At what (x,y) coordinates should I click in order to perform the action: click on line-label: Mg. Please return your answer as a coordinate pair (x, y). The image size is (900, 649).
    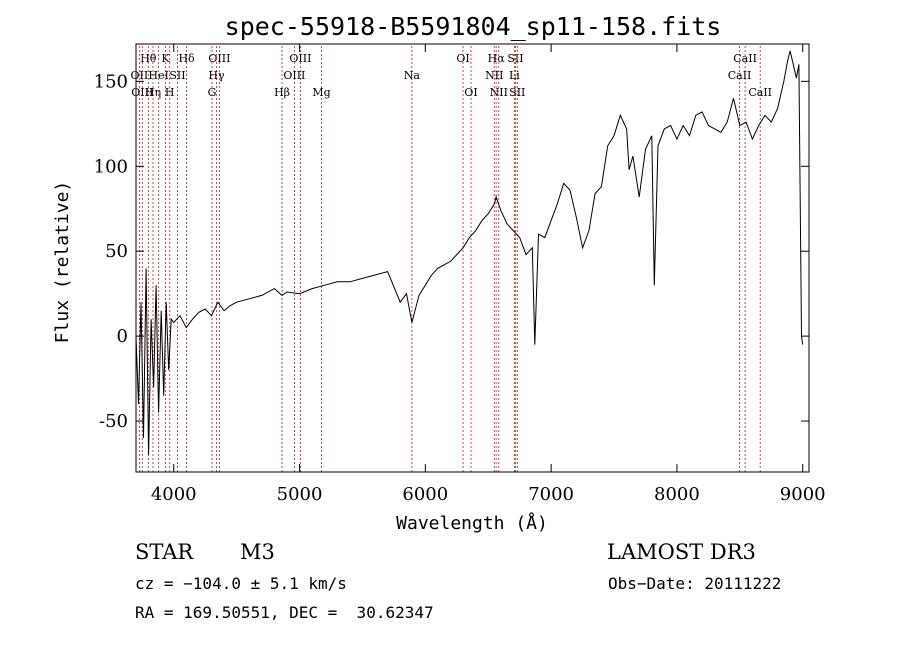
    Looking at the image, I should click on (321, 92).